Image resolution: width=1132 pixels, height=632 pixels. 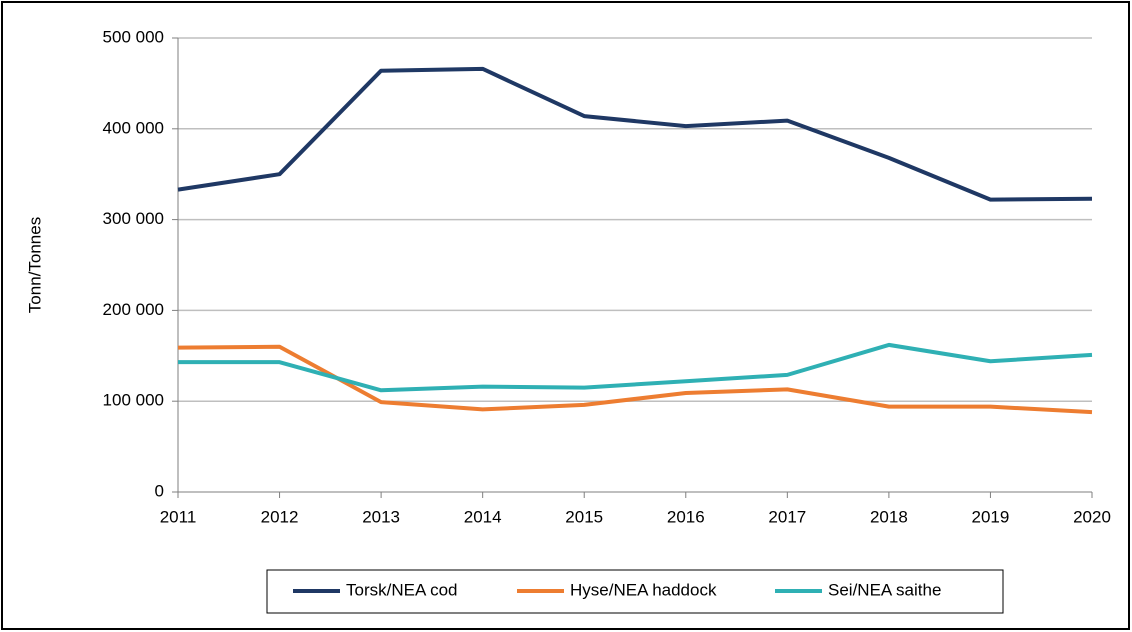 I want to click on legend-label: Torsk/NEA cod, so click(x=402, y=589).